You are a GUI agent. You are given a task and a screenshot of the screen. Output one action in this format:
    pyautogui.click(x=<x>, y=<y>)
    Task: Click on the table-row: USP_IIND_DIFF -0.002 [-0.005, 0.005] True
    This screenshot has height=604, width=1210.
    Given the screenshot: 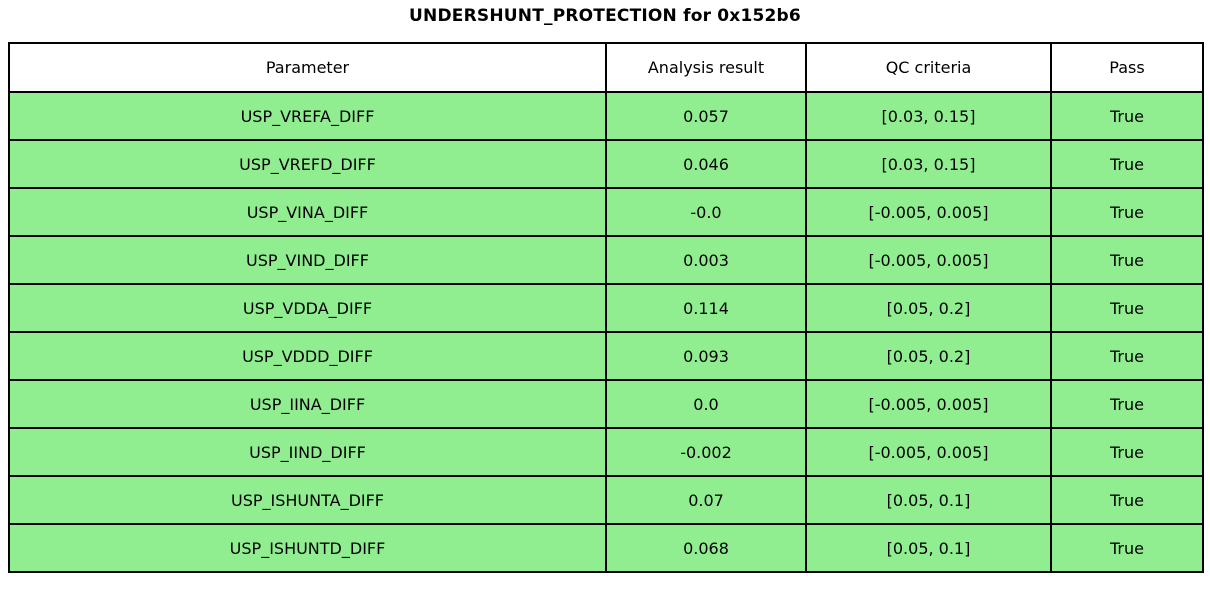 What is the action you would take?
    pyautogui.click(x=606, y=452)
    